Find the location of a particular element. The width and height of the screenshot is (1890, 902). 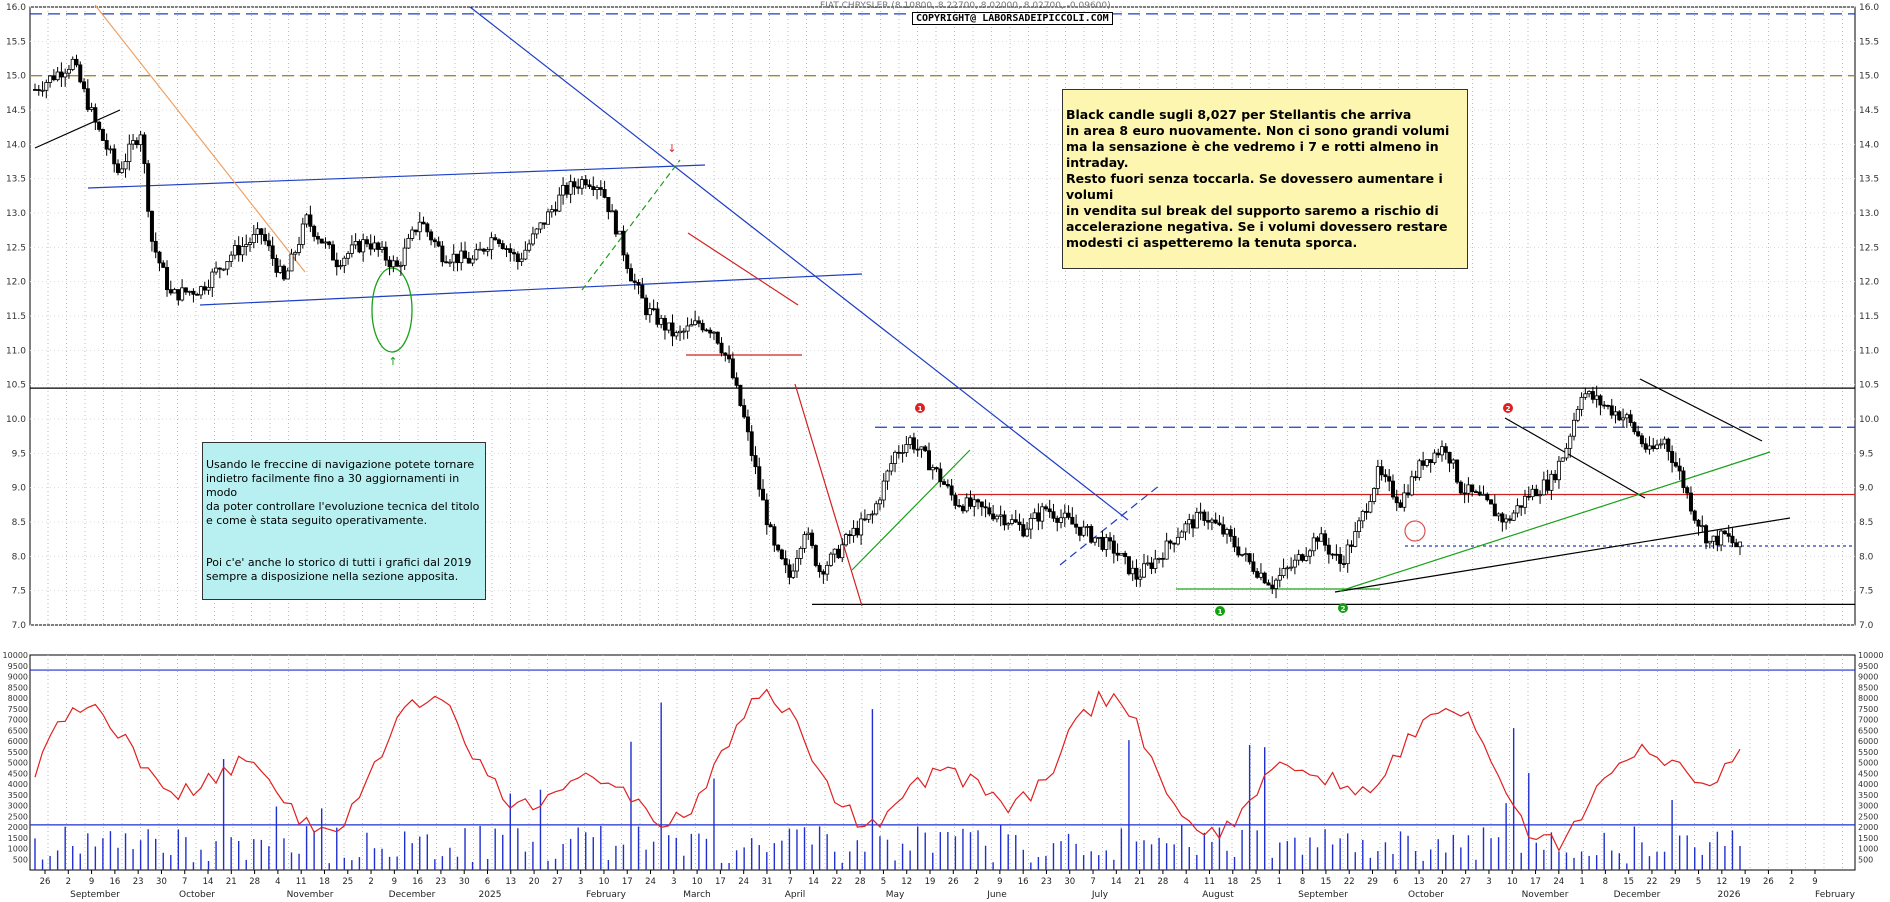

x-day-label: 24 is located at coordinates (743, 882).